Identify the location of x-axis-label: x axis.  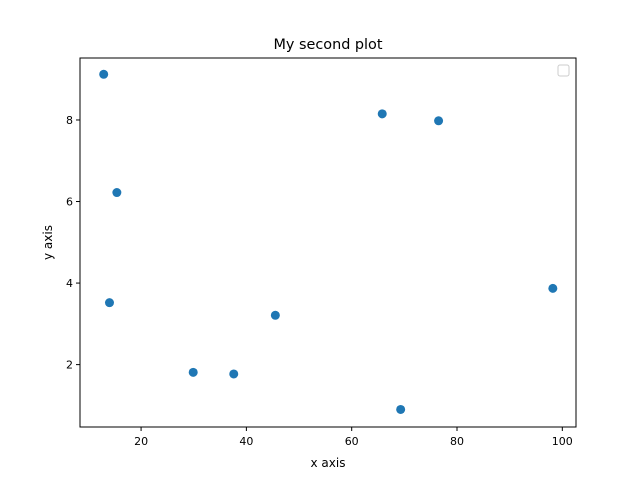
(328, 463).